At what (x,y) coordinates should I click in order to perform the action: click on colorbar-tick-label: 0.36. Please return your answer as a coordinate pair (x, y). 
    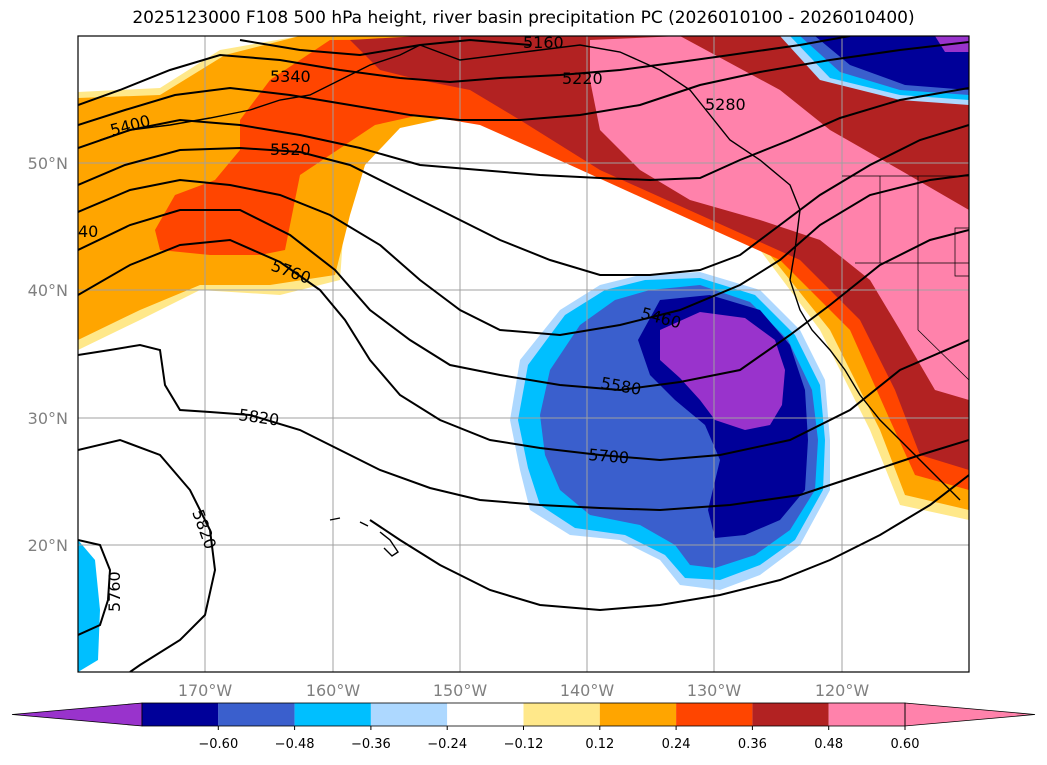
    Looking at the image, I should click on (752, 744).